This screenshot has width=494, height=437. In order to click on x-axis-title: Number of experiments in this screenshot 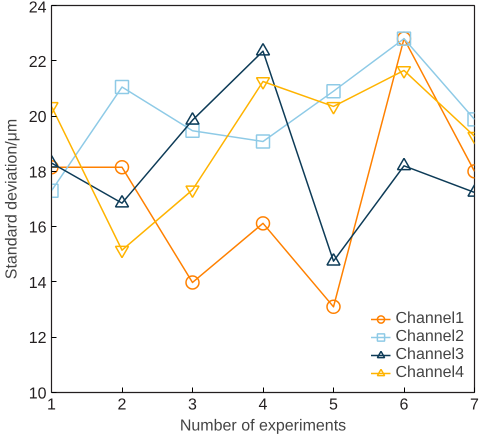, I will do `click(263, 426)`.